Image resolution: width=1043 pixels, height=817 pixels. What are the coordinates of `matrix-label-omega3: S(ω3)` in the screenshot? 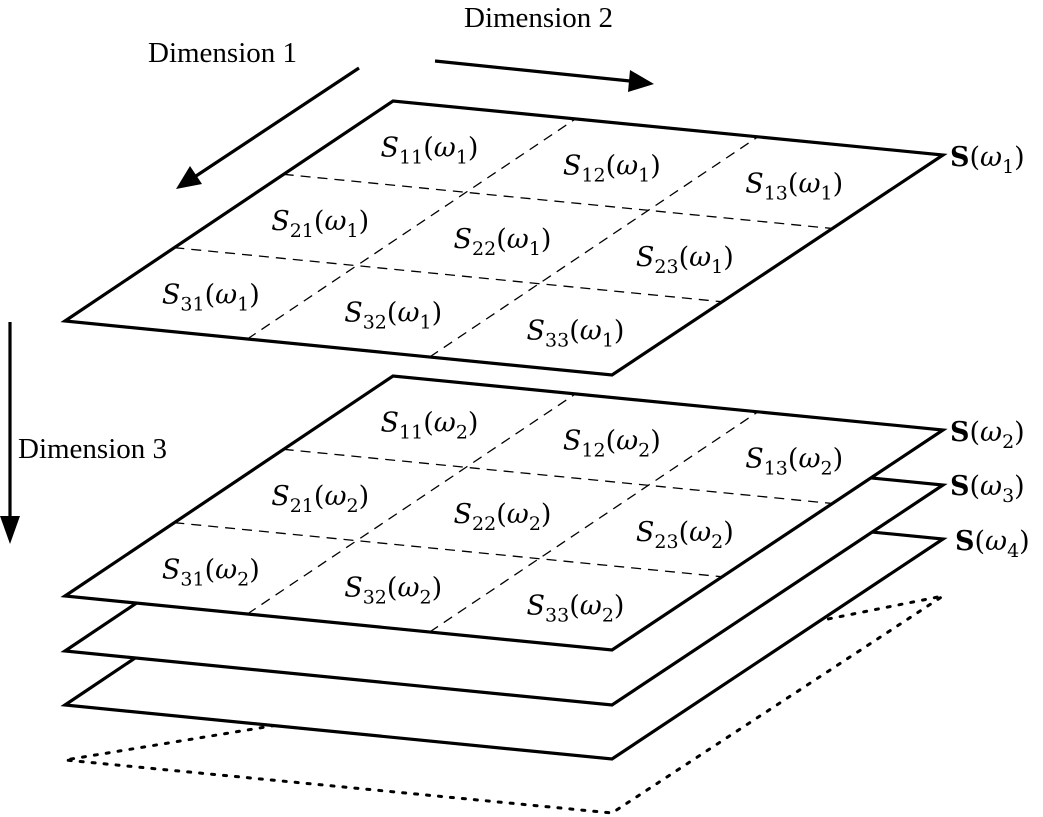 It's located at (987, 489).